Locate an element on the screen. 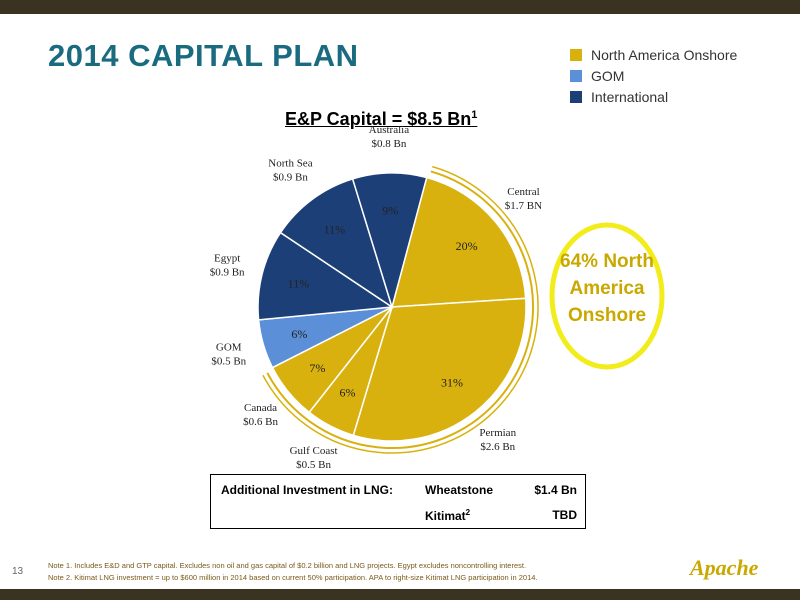  legend-label: North America Onshore is located at coordinates (664, 54).